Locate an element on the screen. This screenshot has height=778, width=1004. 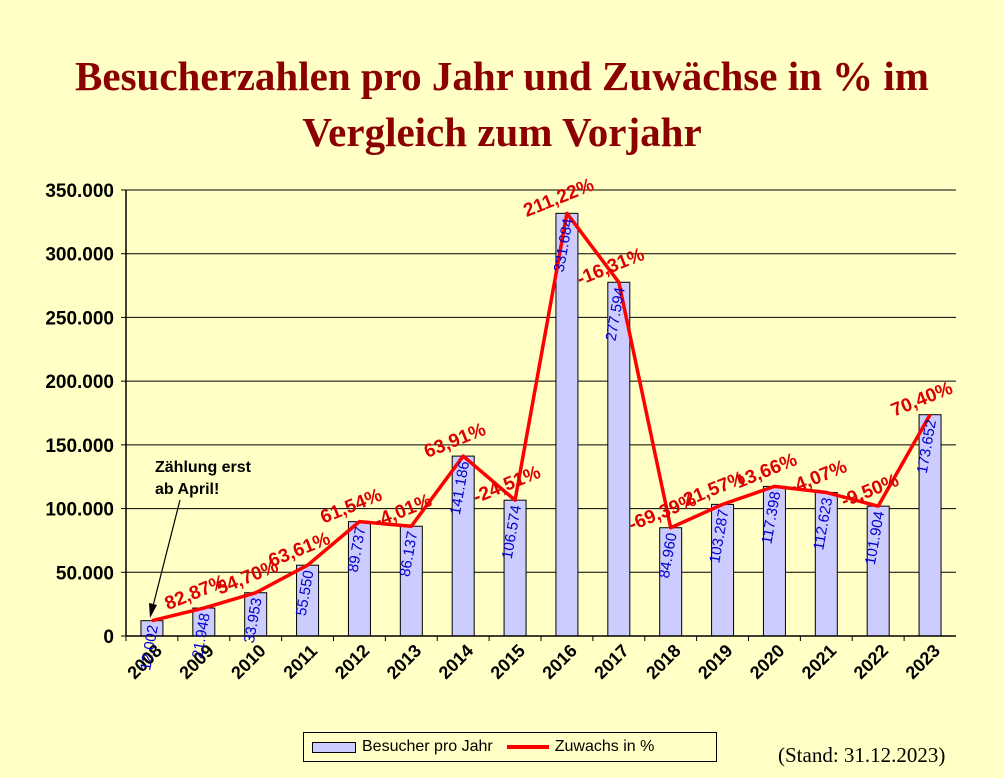
x-tick-label: 2023 is located at coordinates (923, 662).